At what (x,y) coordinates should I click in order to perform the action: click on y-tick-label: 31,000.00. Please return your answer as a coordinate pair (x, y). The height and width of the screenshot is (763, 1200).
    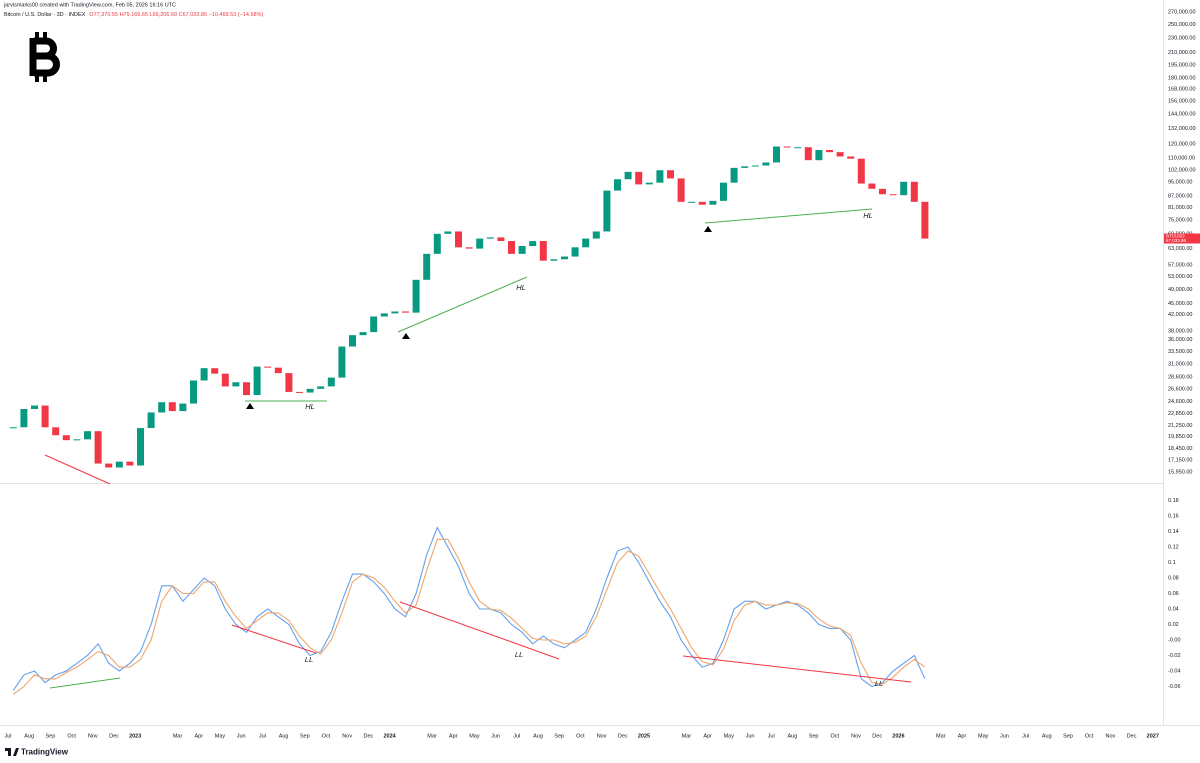
    Looking at the image, I should click on (1180, 364).